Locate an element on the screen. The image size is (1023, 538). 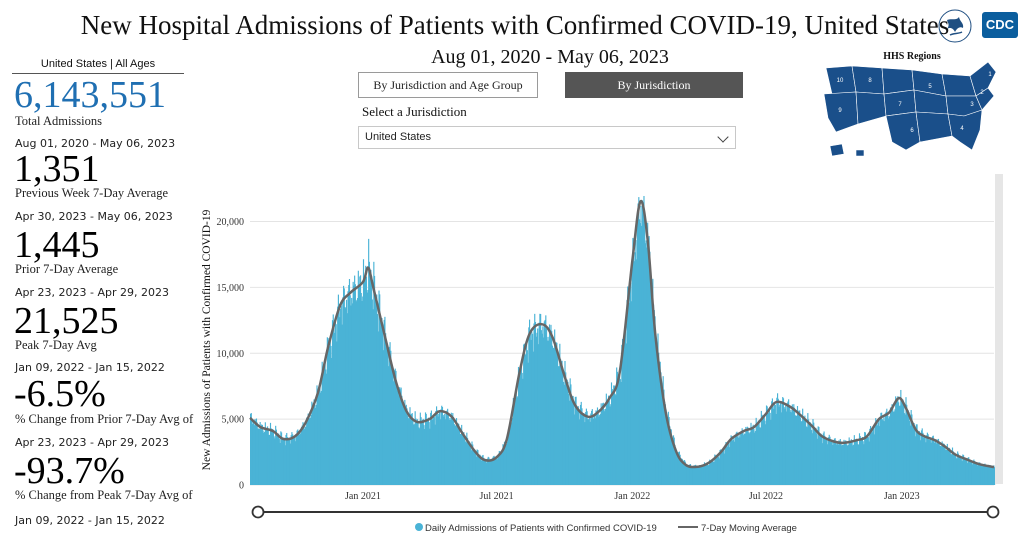
region-label-3: 3 is located at coordinates (972, 105).